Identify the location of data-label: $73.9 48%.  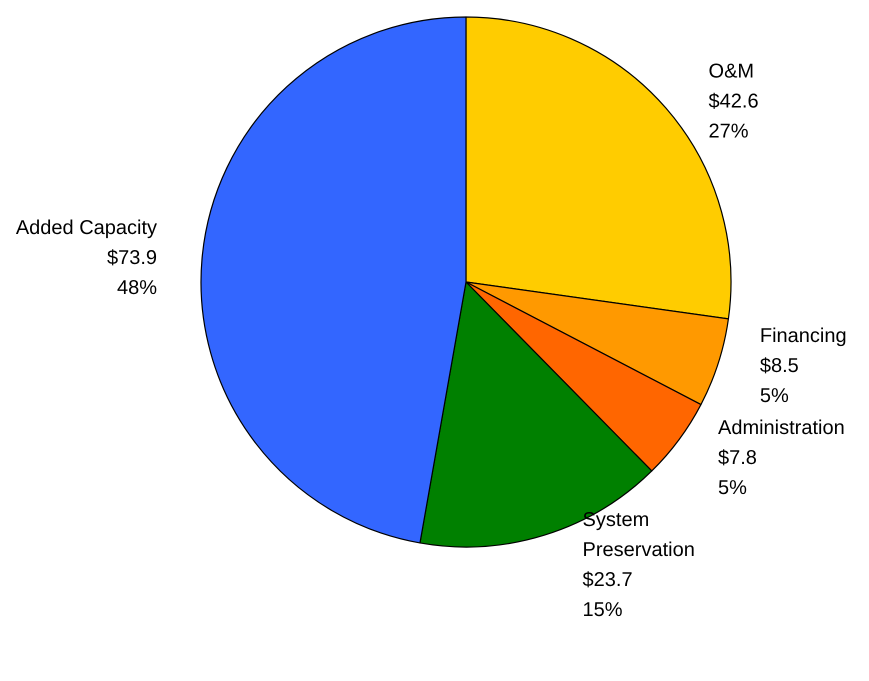
(132, 273).